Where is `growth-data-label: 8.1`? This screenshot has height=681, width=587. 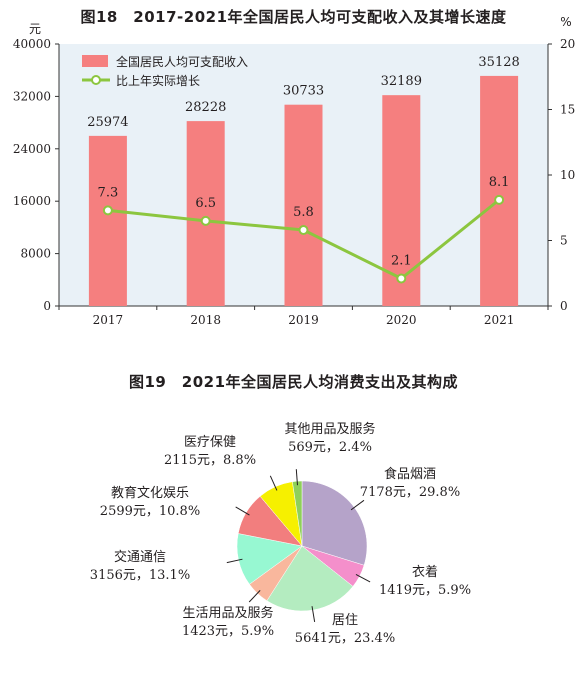
growth-data-label: 8.1 is located at coordinates (499, 182).